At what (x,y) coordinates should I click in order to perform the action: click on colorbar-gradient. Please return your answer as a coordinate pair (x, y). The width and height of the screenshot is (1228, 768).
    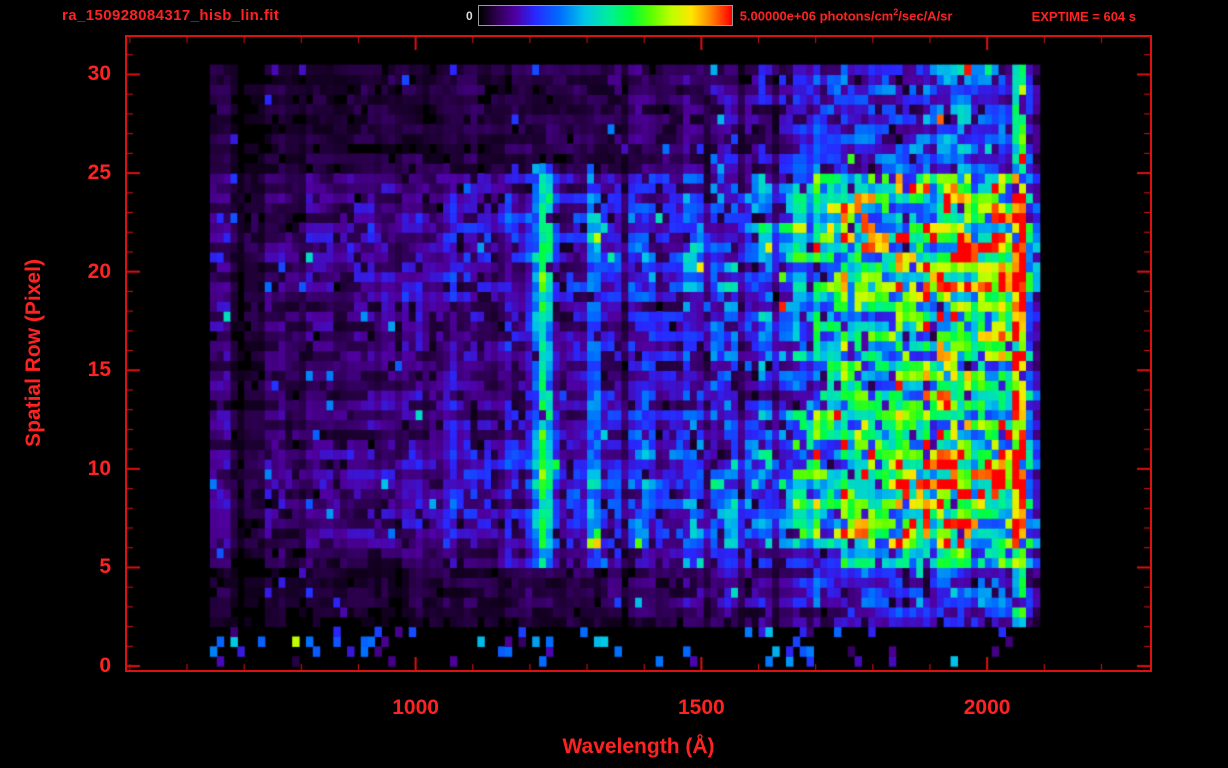
    Looking at the image, I should click on (605, 15).